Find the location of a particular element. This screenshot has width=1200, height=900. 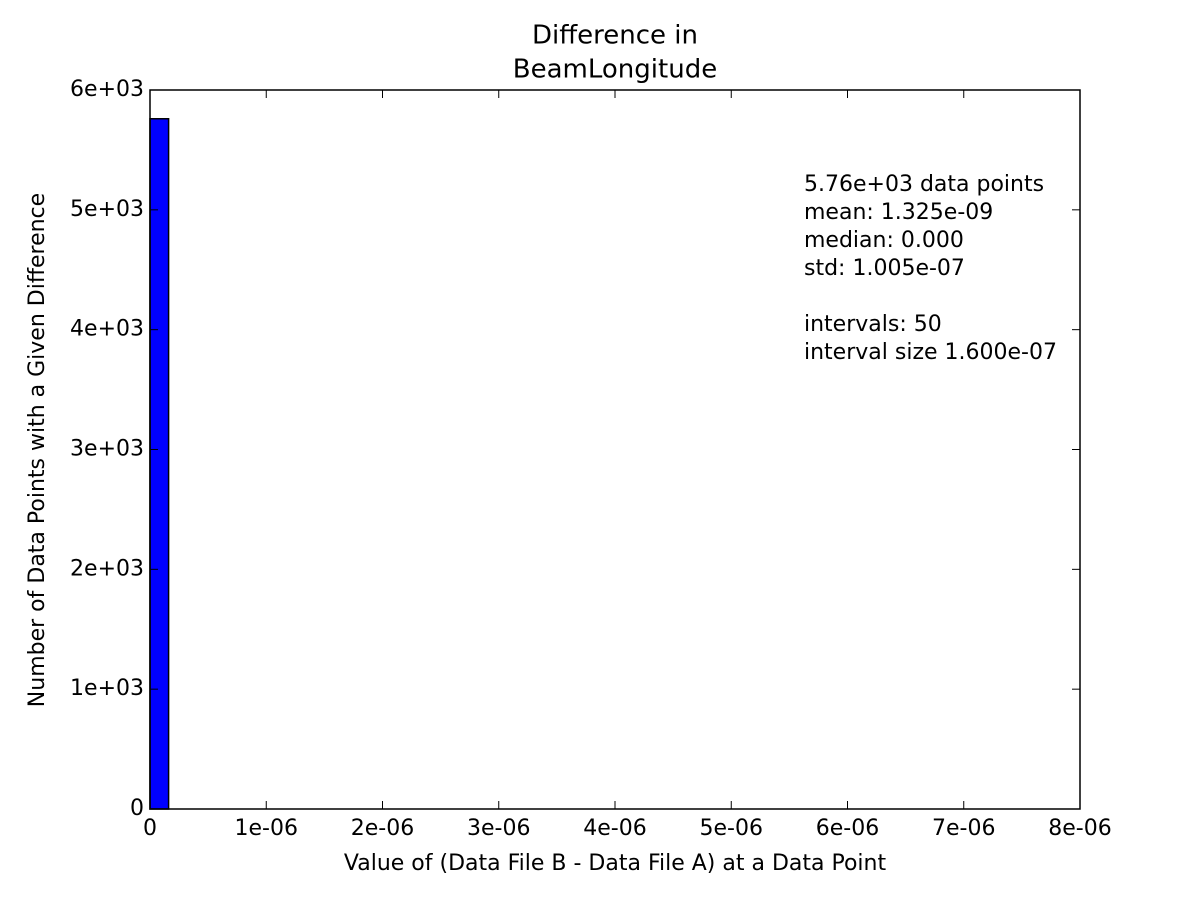

x-tick-label: 2e-06 is located at coordinates (382, 828).